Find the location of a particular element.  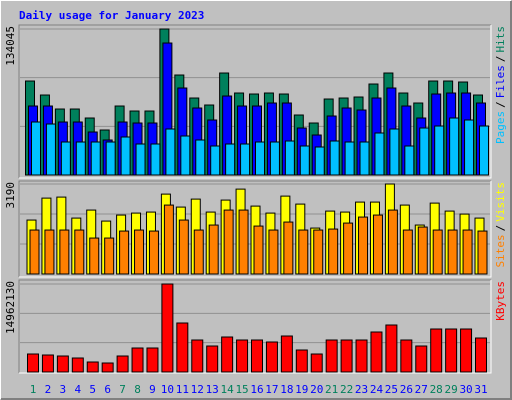

legend-entry: Files is located at coordinates (500, 81).